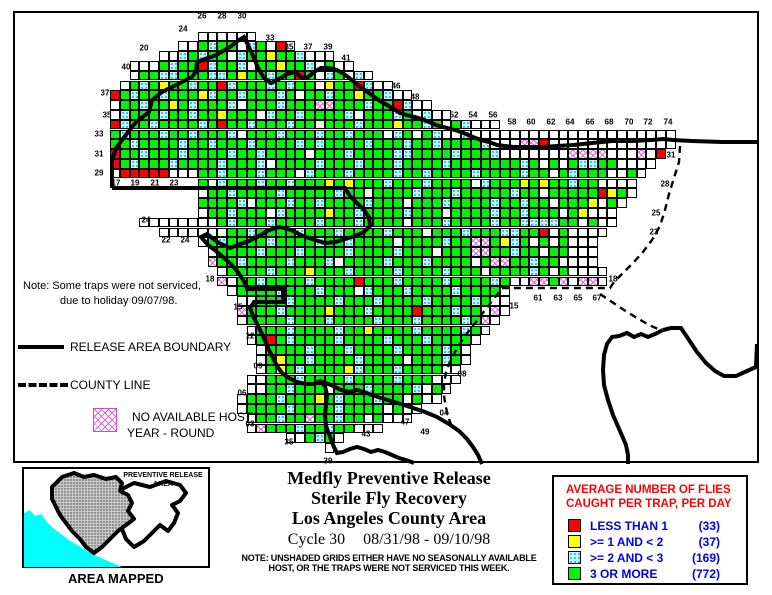  What do you see at coordinates (210, 279) in the screenshot?
I see `grid-coordinate-label: 18` at bounding box center [210, 279].